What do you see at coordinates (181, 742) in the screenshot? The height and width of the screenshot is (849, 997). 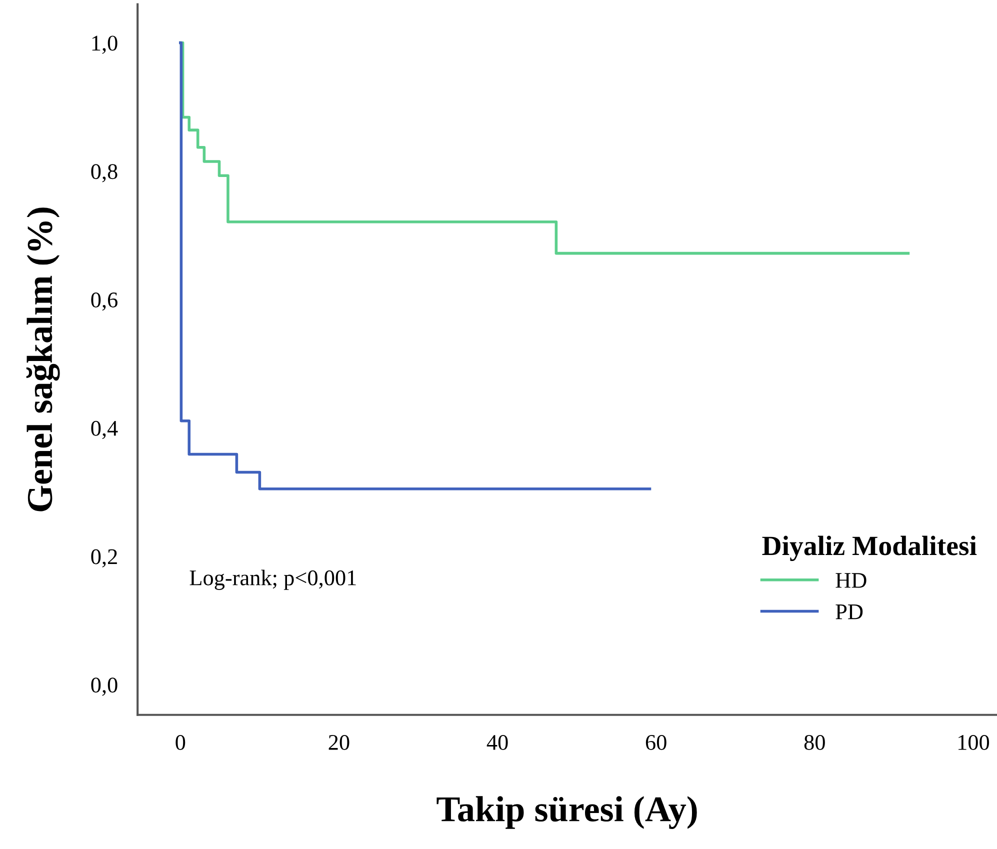 I see `x-tick-label: 0` at bounding box center [181, 742].